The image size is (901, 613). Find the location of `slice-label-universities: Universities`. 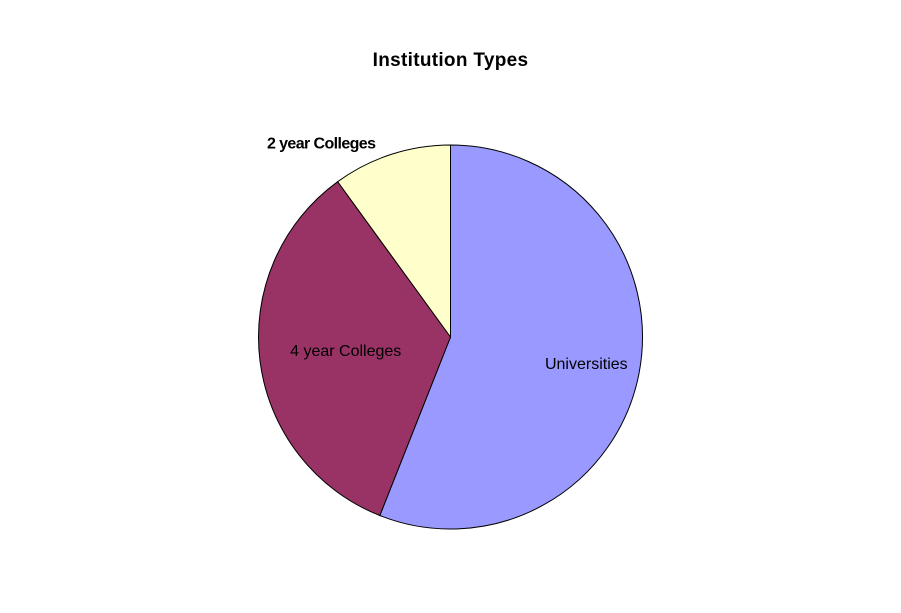

slice-label-universities: Universities is located at coordinates (586, 364).